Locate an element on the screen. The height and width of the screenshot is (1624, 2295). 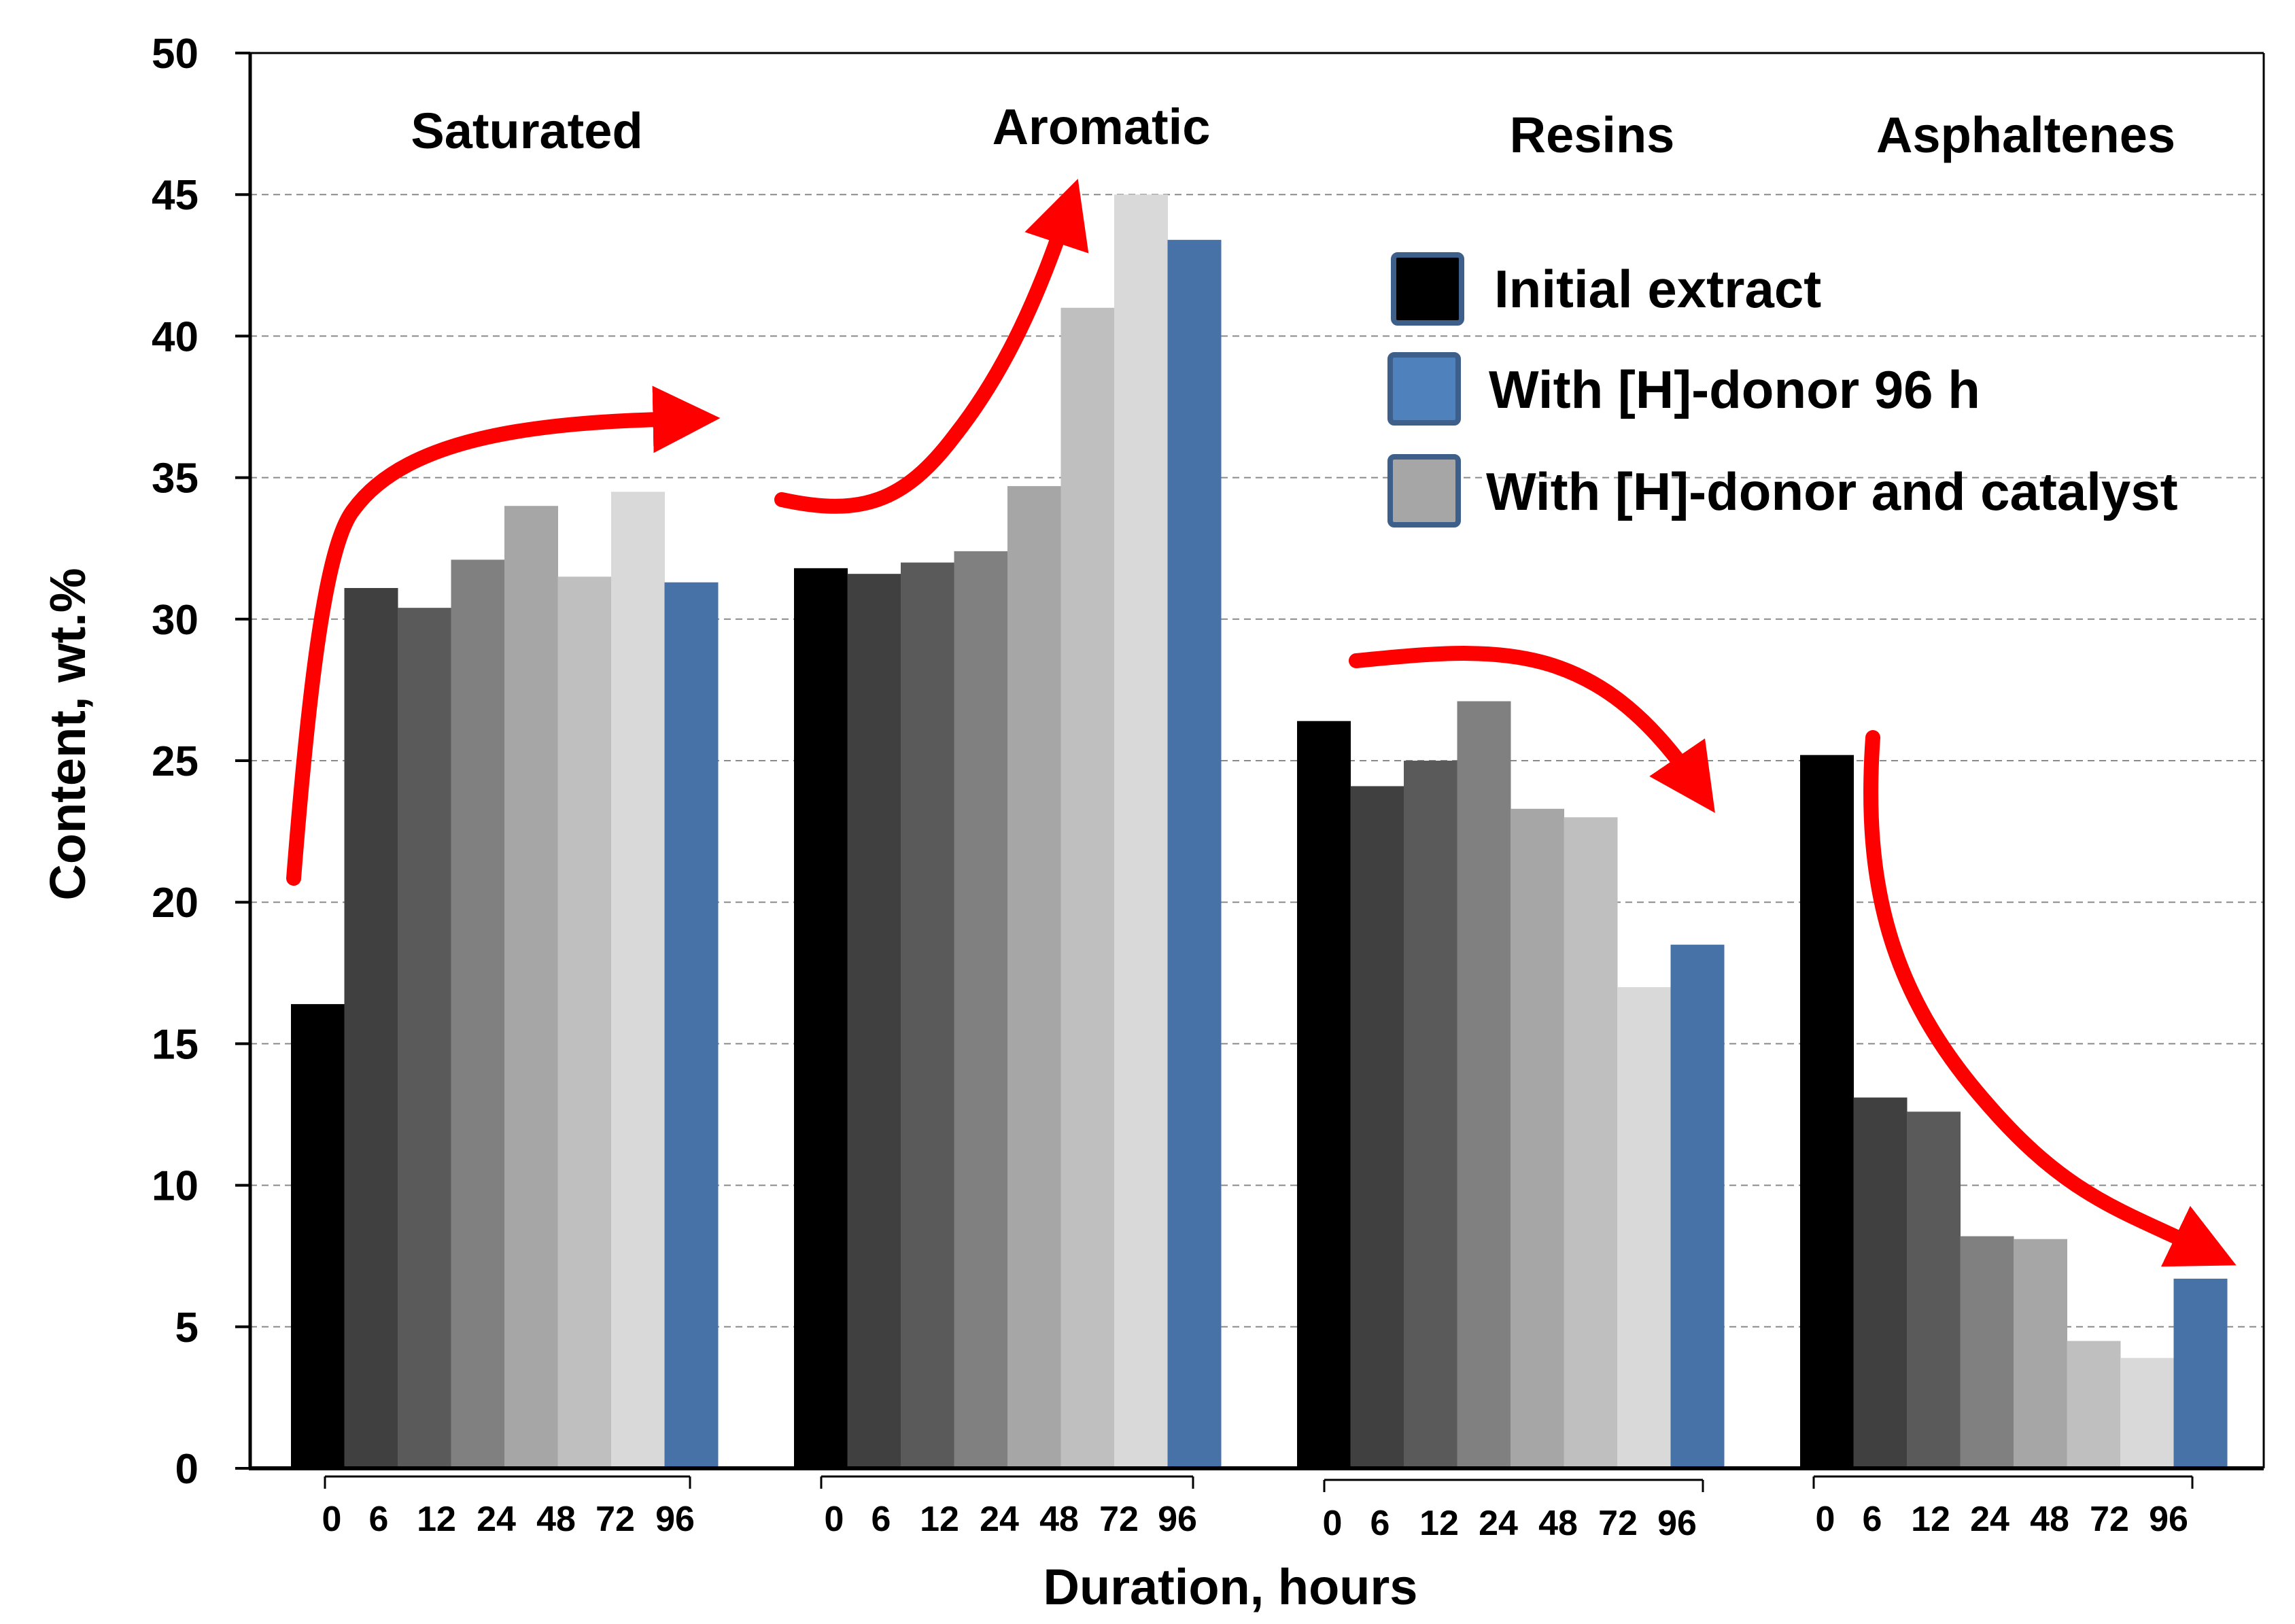
y-tick-label: 50 is located at coordinates (175, 54).